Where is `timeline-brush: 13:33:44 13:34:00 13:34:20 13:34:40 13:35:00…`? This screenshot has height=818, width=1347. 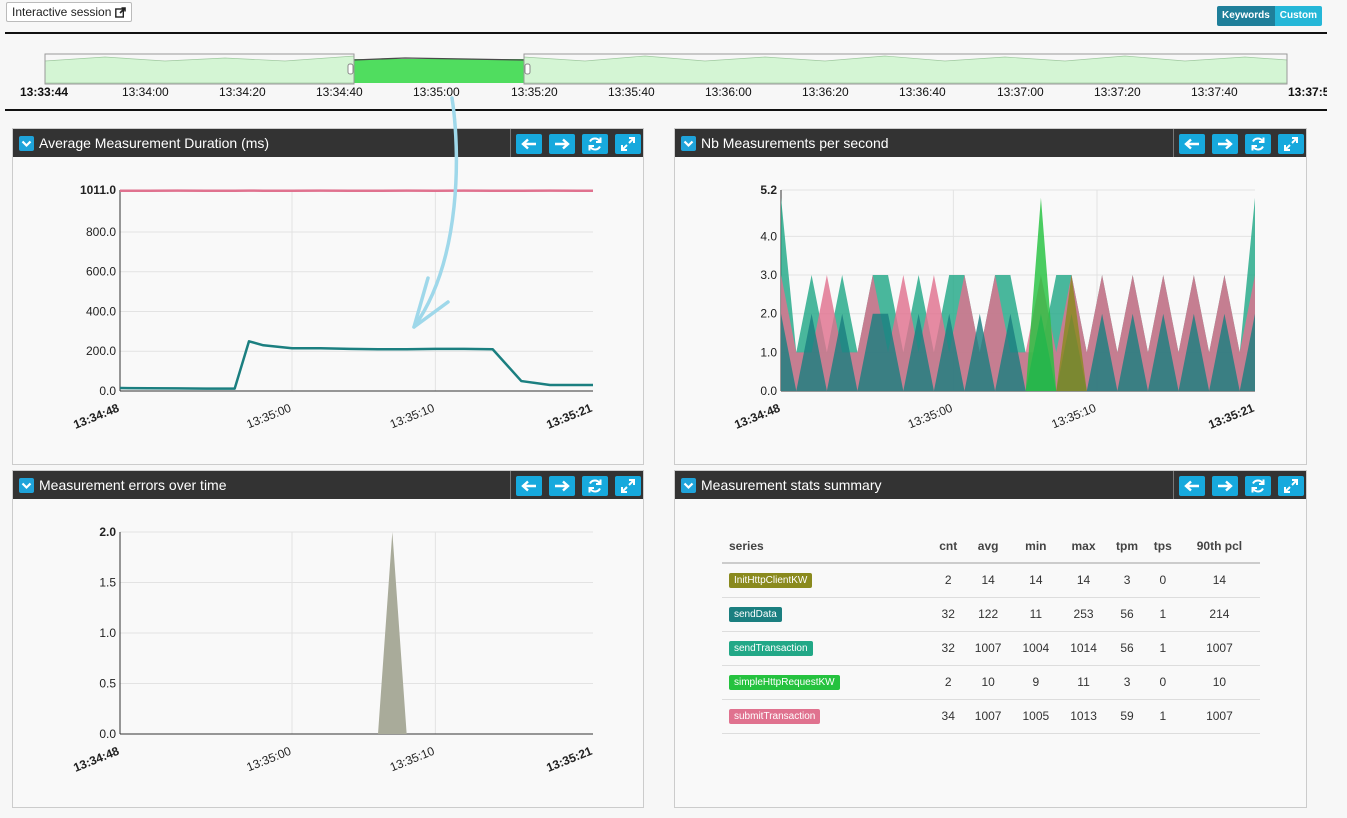 timeline-brush: 13:33:44 13:34:00 13:34:20 13:34:40 13:35:00… is located at coordinates (670, 73).